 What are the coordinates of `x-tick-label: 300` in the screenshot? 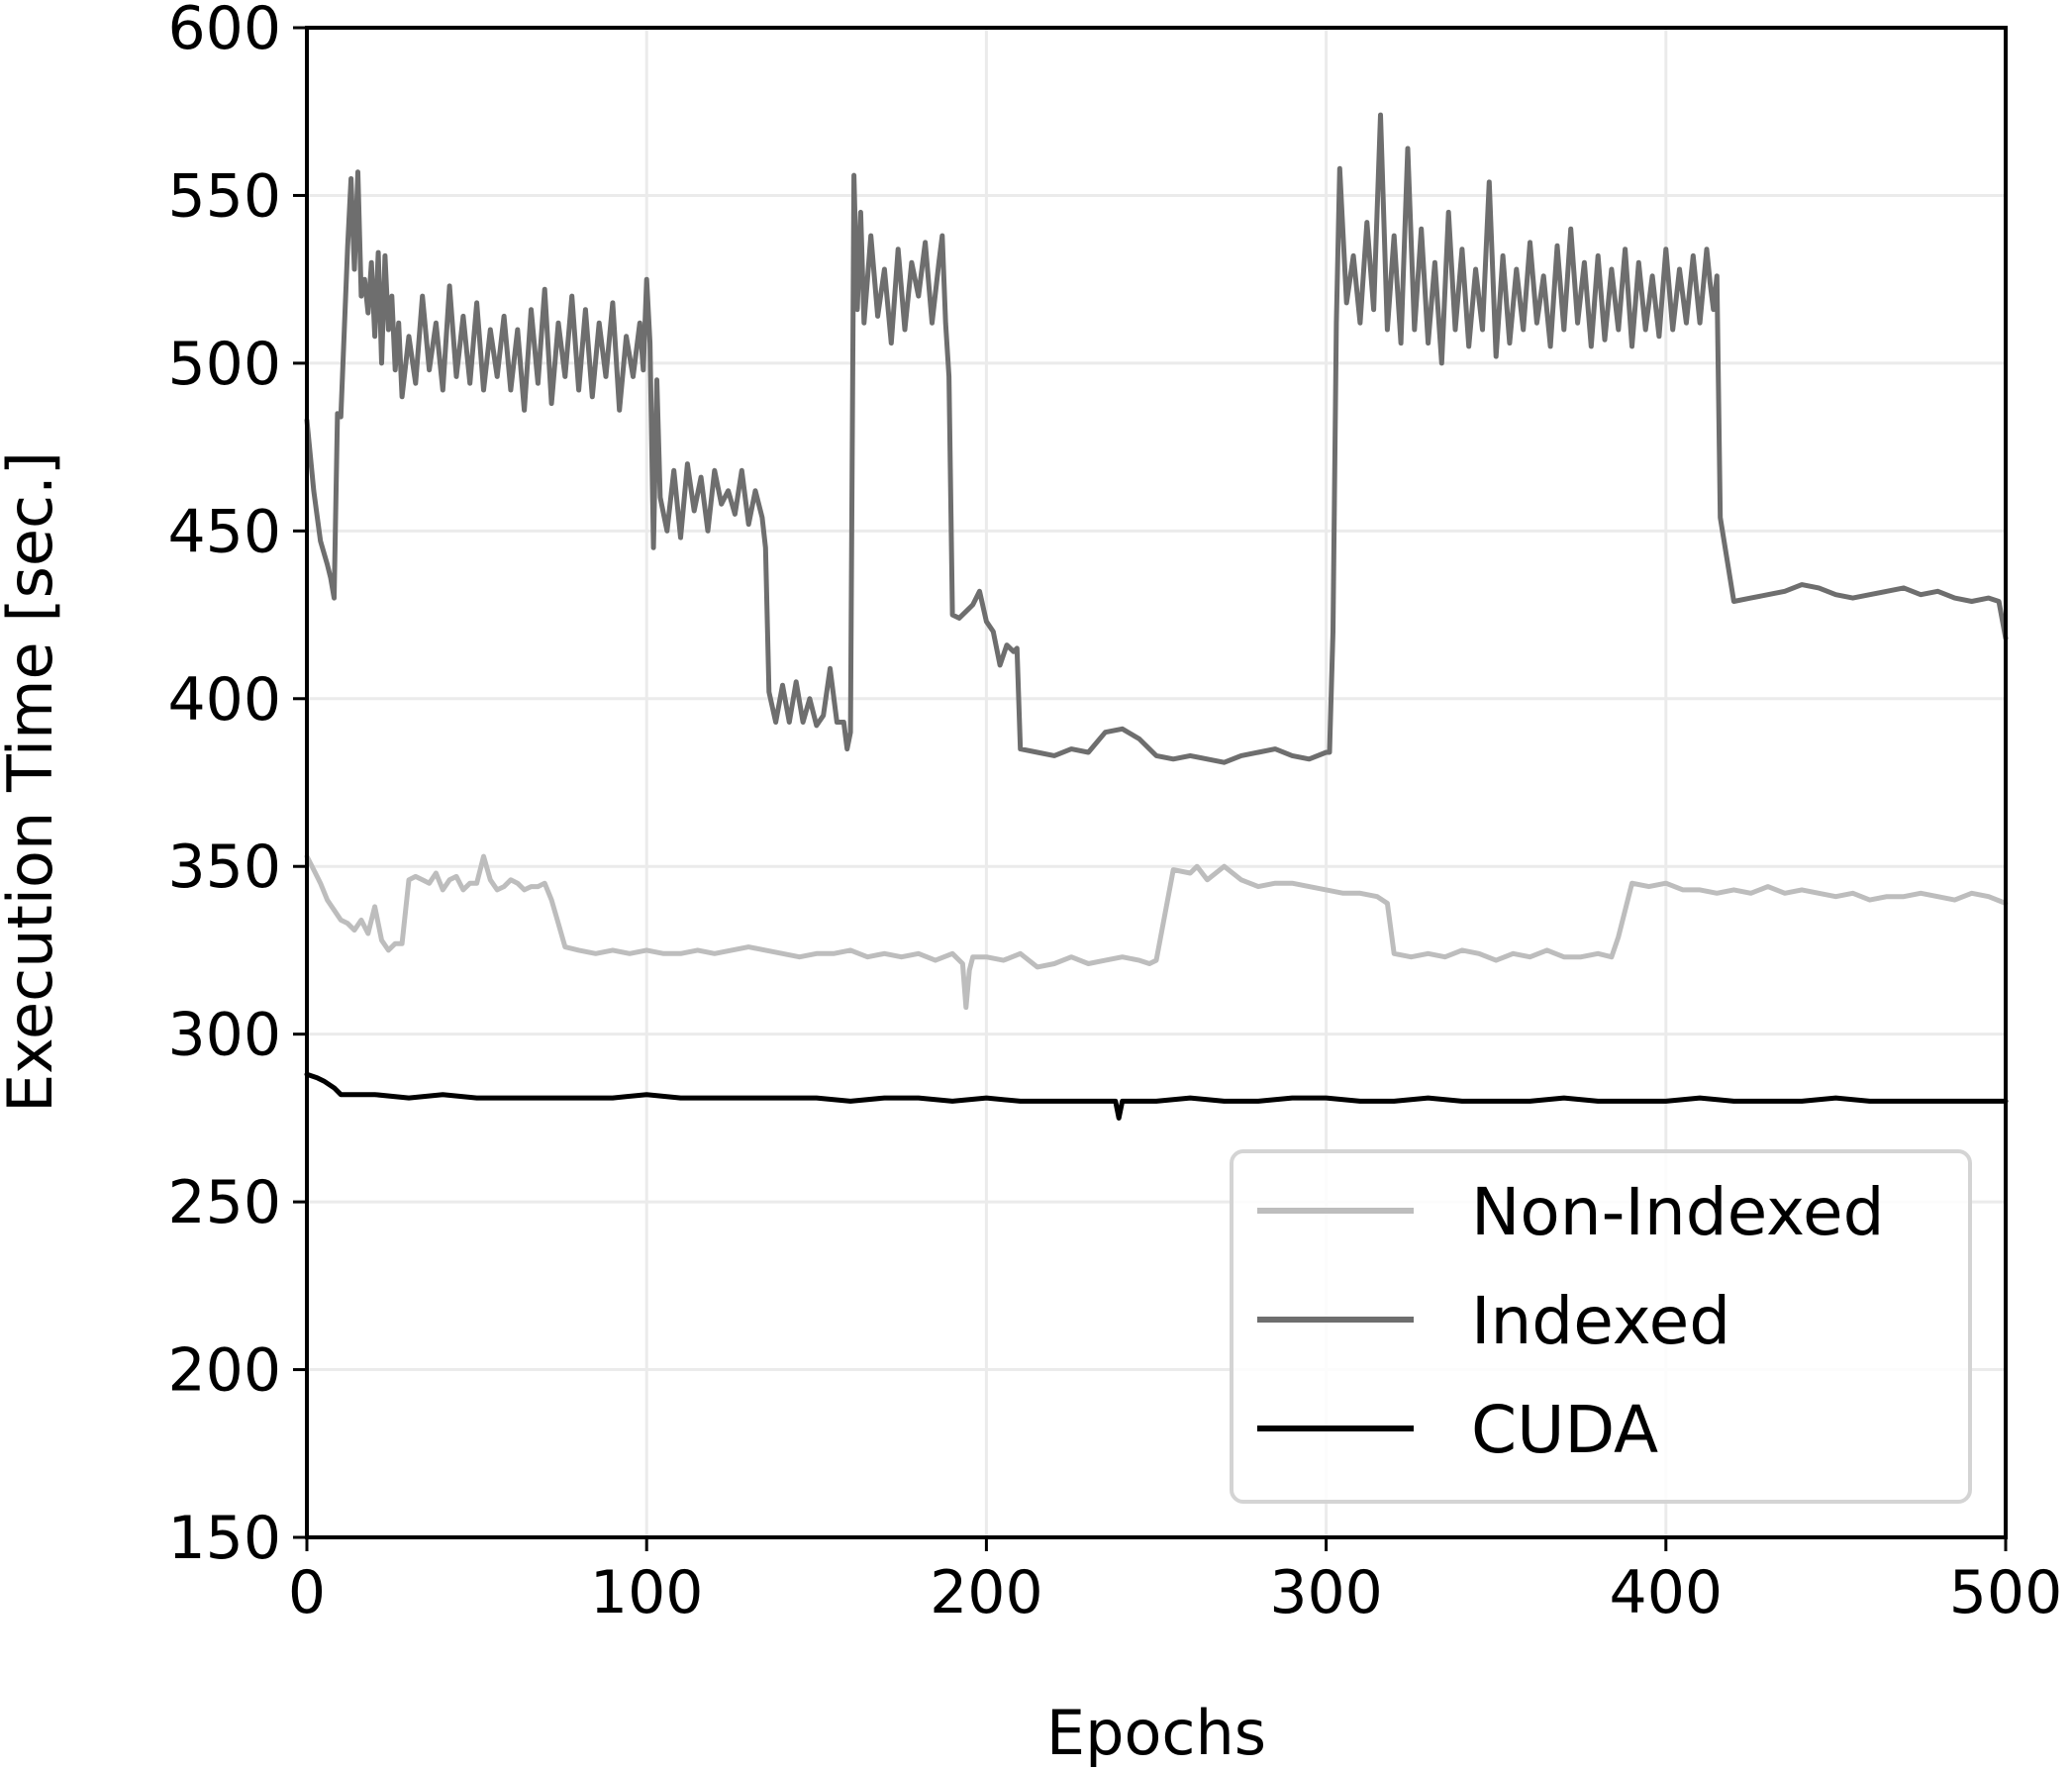 It's located at (1326, 1592).